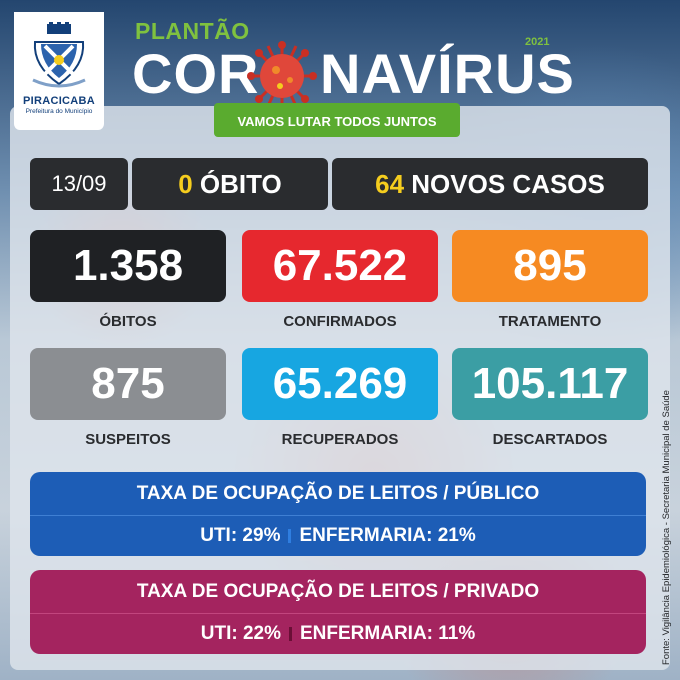  What do you see at coordinates (128, 266) in the screenshot?
I see `deaths-total: 1.358` at bounding box center [128, 266].